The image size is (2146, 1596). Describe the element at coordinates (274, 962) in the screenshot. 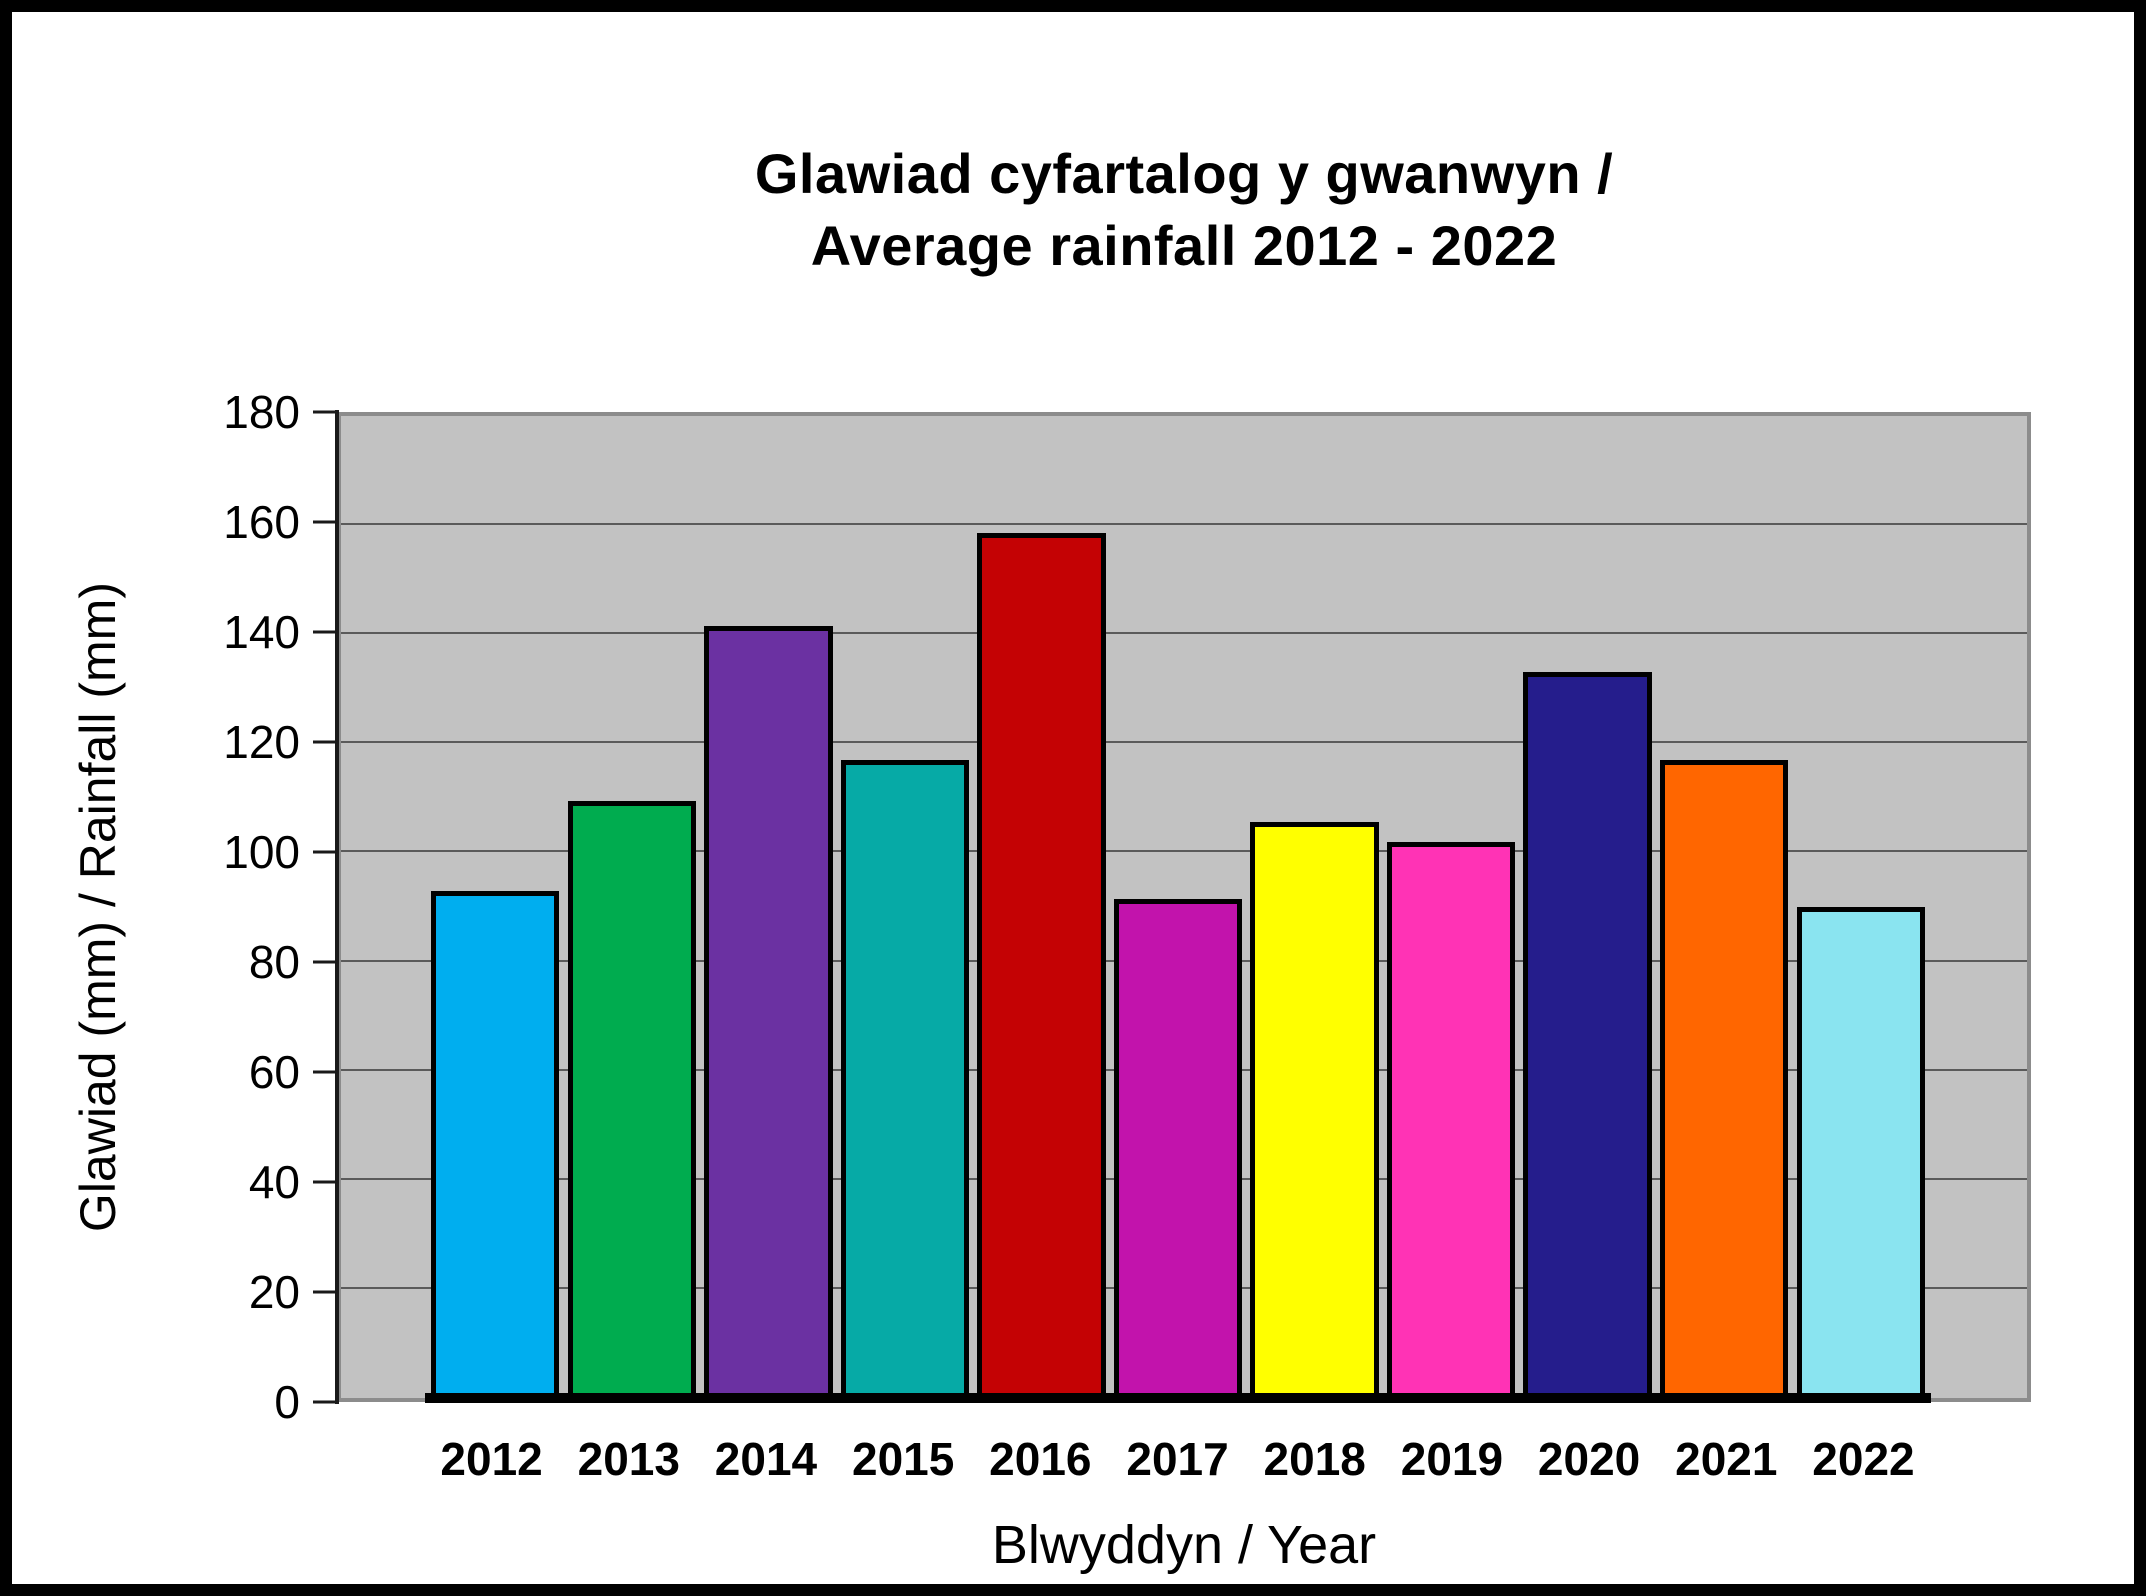

I see `y-tick-label-80: 80` at that location.